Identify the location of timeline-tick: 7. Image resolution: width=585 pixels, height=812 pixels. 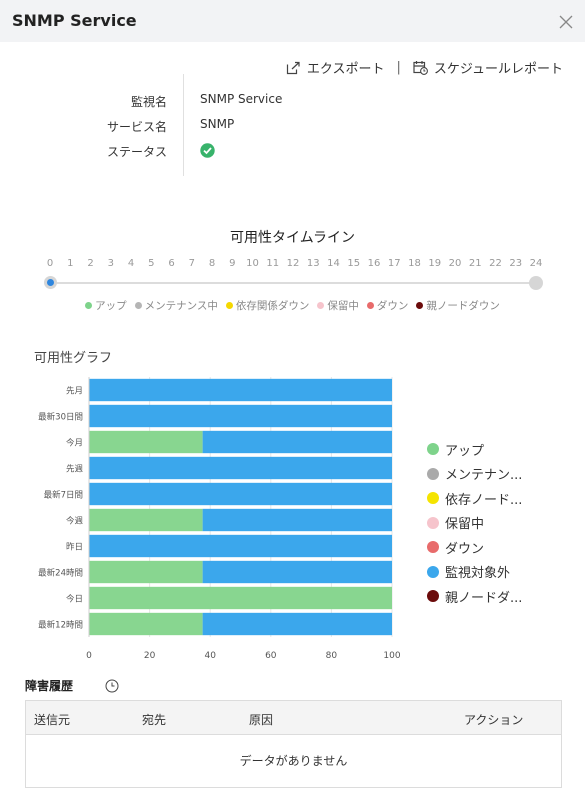
(191, 263).